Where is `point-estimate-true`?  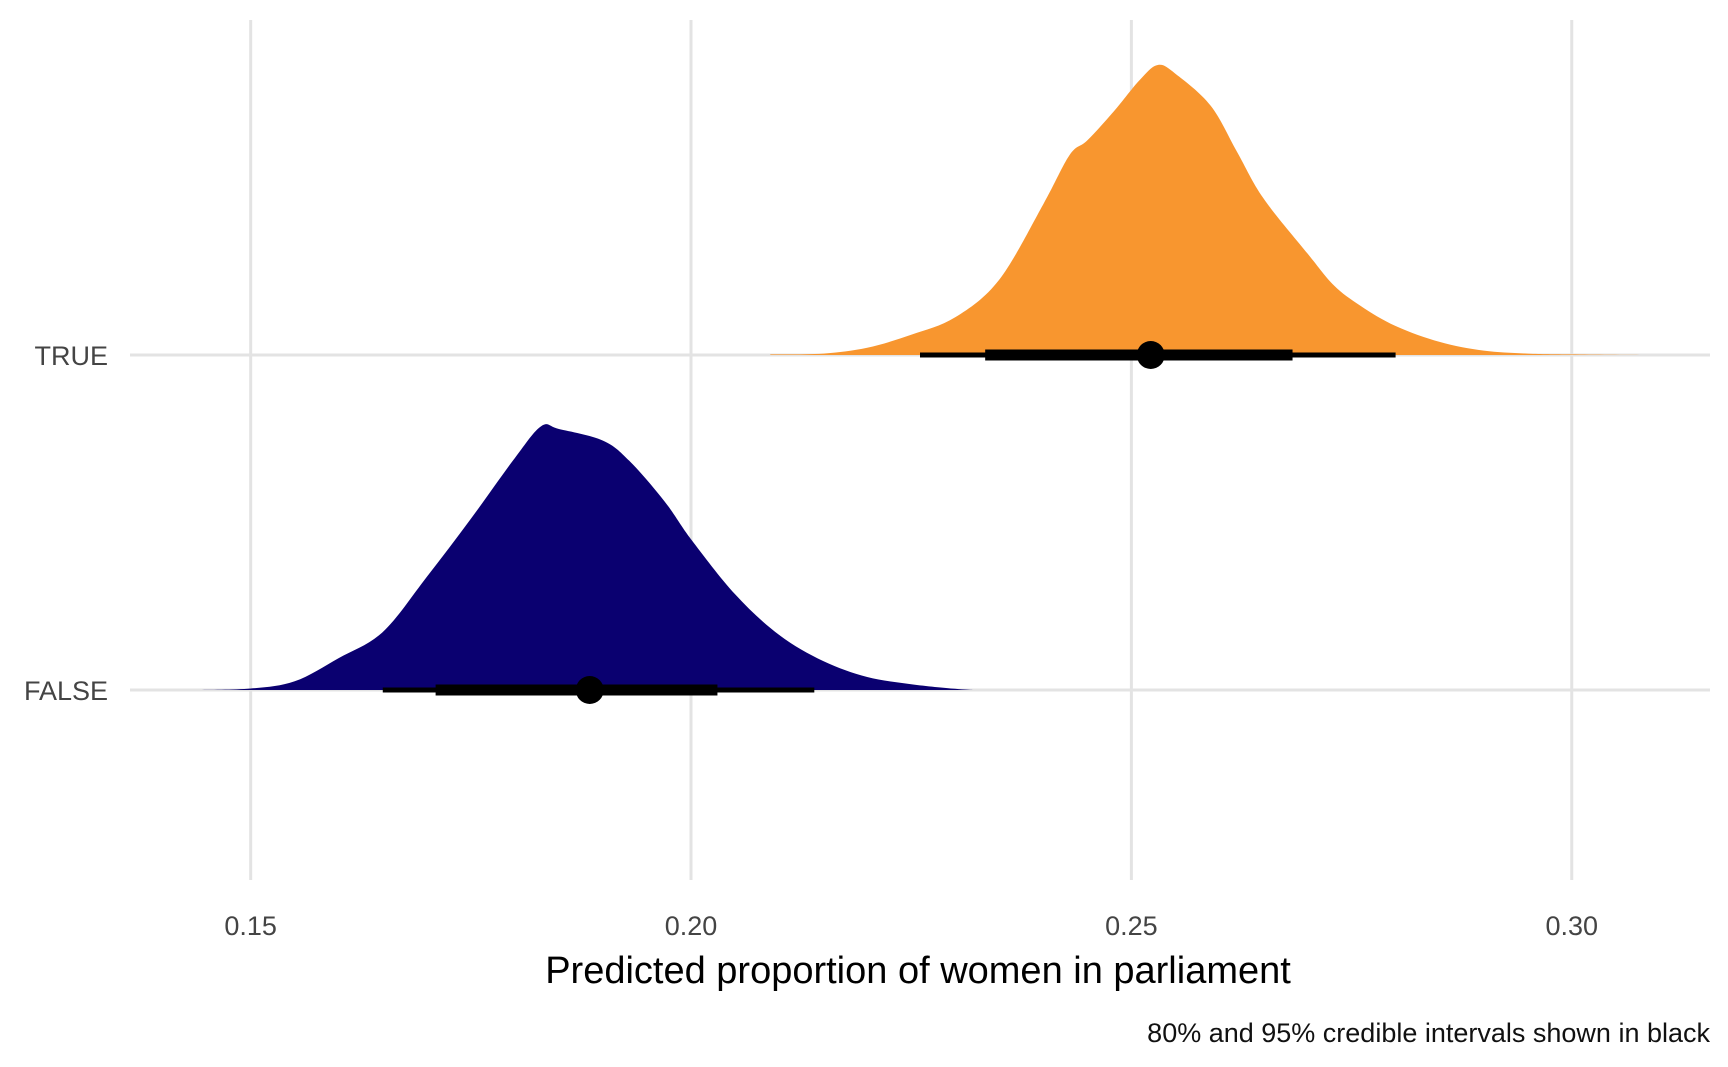 point-estimate-true is located at coordinates (1150, 355).